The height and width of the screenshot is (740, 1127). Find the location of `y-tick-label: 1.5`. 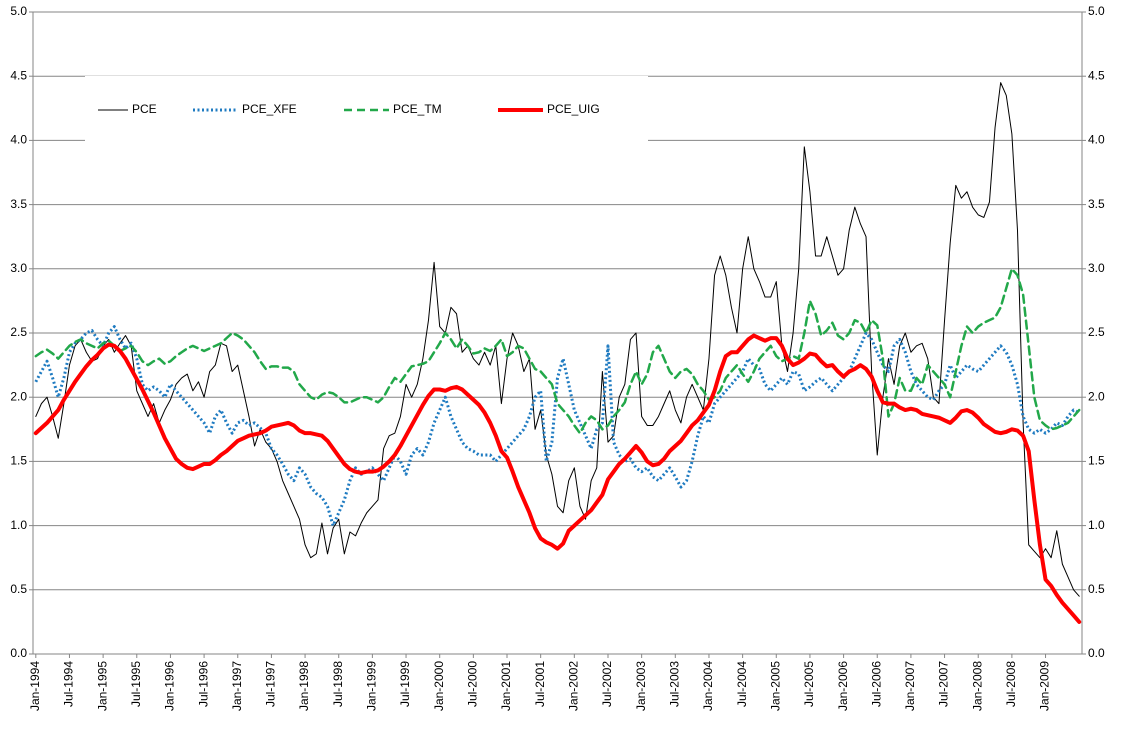

y-tick-label: 1.5 is located at coordinates (18, 461).